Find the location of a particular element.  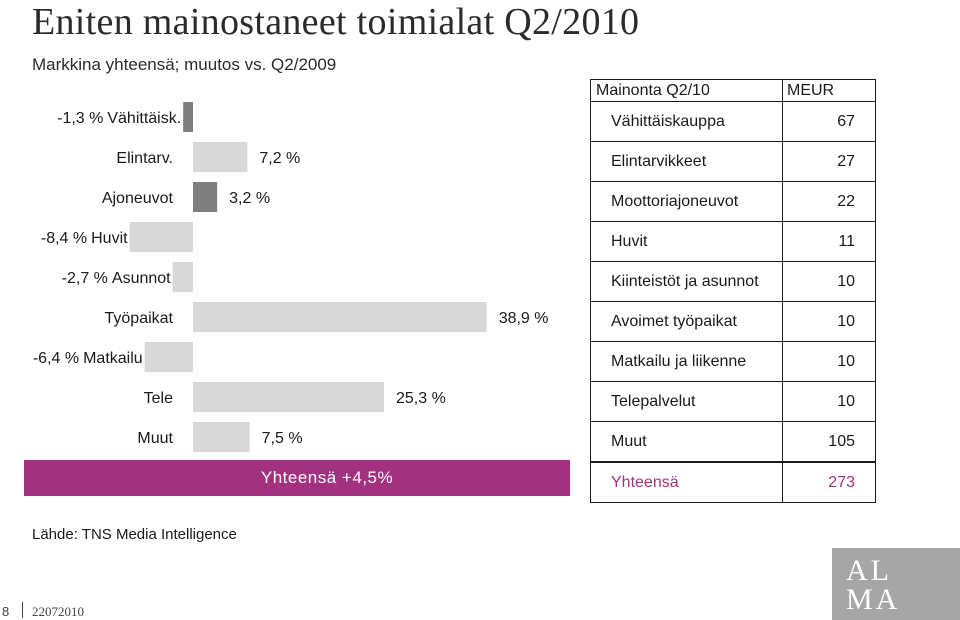

table-row: Telepalvelut 10 is located at coordinates (733, 401).